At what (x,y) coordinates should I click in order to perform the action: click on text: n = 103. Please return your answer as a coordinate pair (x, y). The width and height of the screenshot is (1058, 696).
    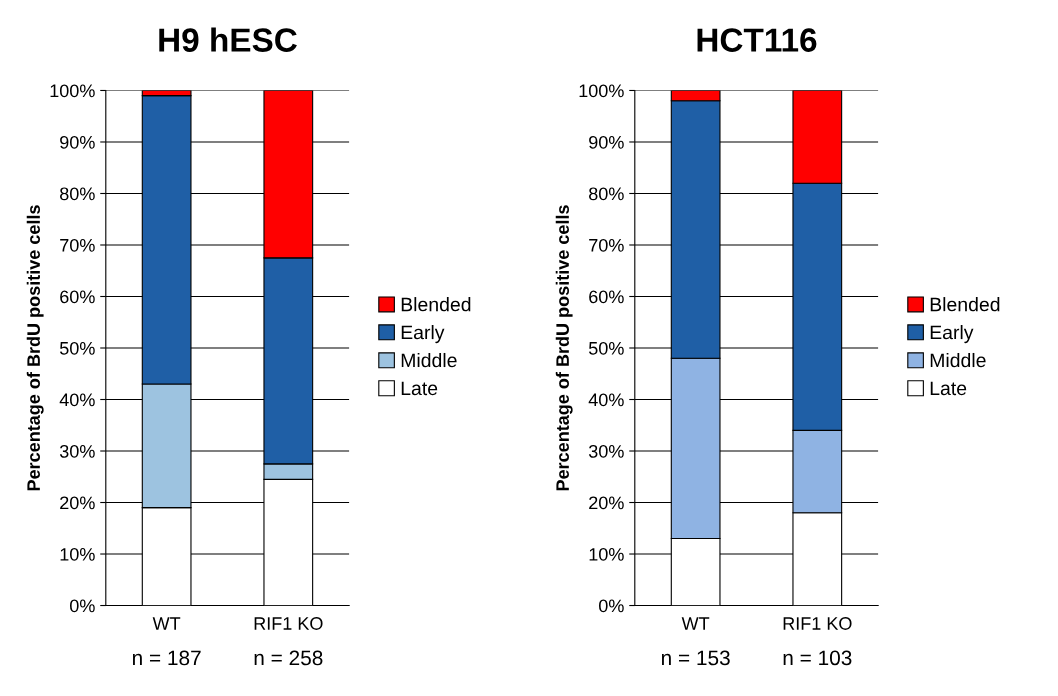
    Looking at the image, I should click on (817, 658).